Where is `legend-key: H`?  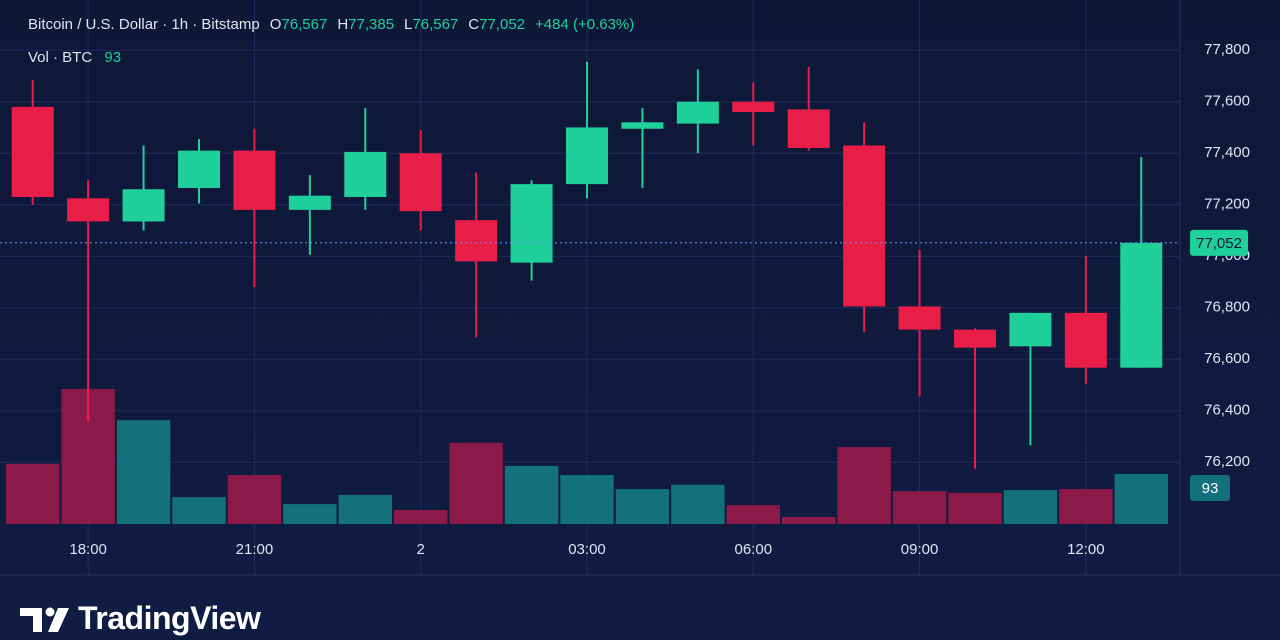
legend-key: H is located at coordinates (343, 24).